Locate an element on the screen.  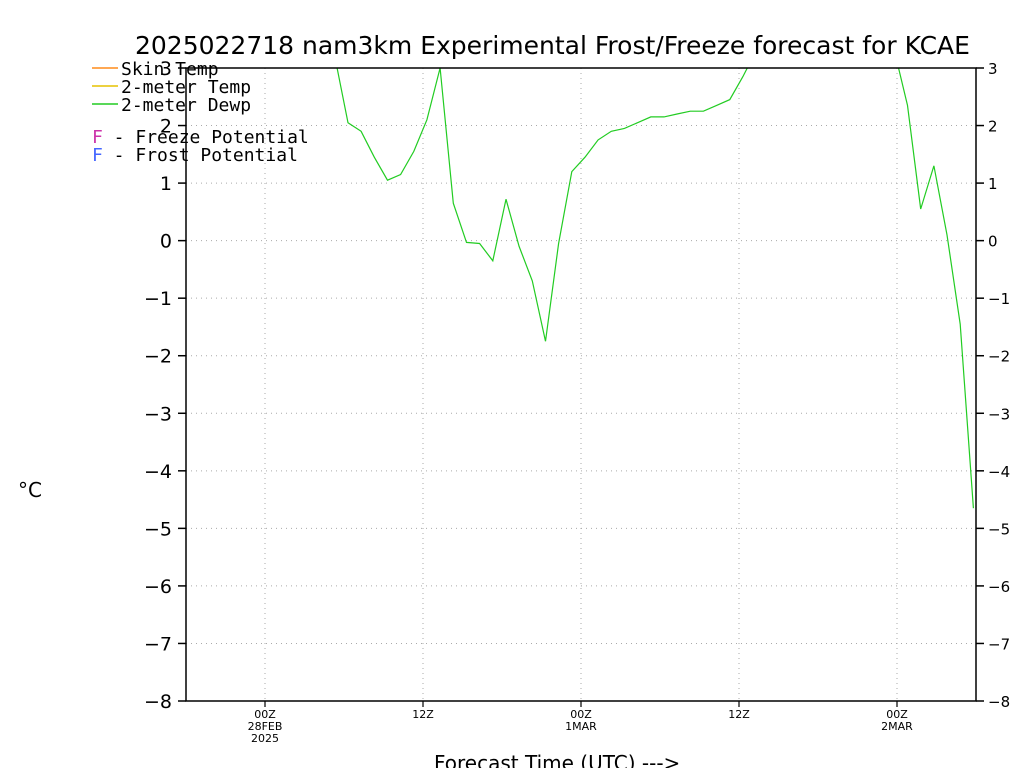
y-tick-label-left: 1 is located at coordinates (166, 184).